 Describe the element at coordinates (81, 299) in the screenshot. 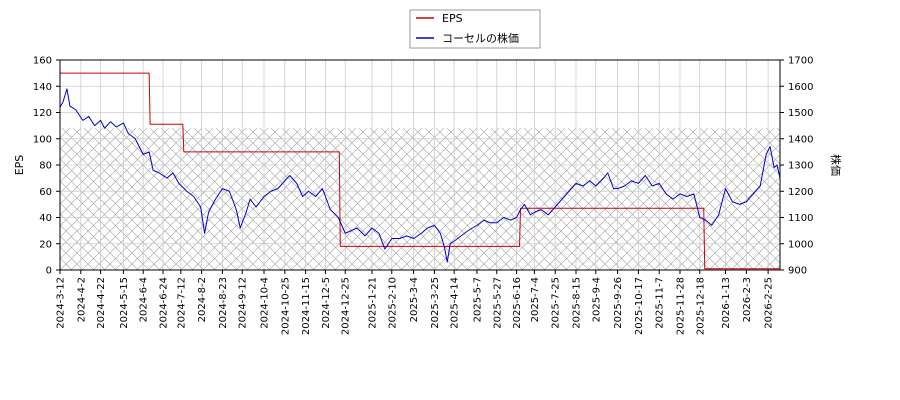

I see `x-tick-label: 2024-4-2` at that location.